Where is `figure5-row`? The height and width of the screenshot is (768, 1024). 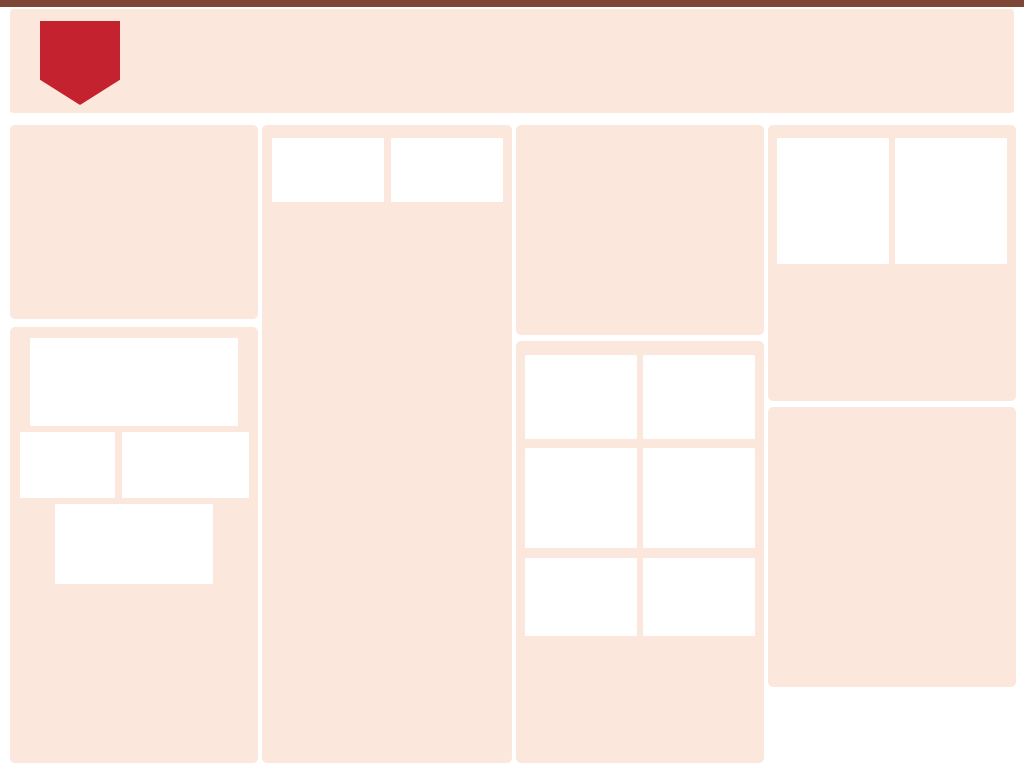 figure5-row is located at coordinates (640, 397).